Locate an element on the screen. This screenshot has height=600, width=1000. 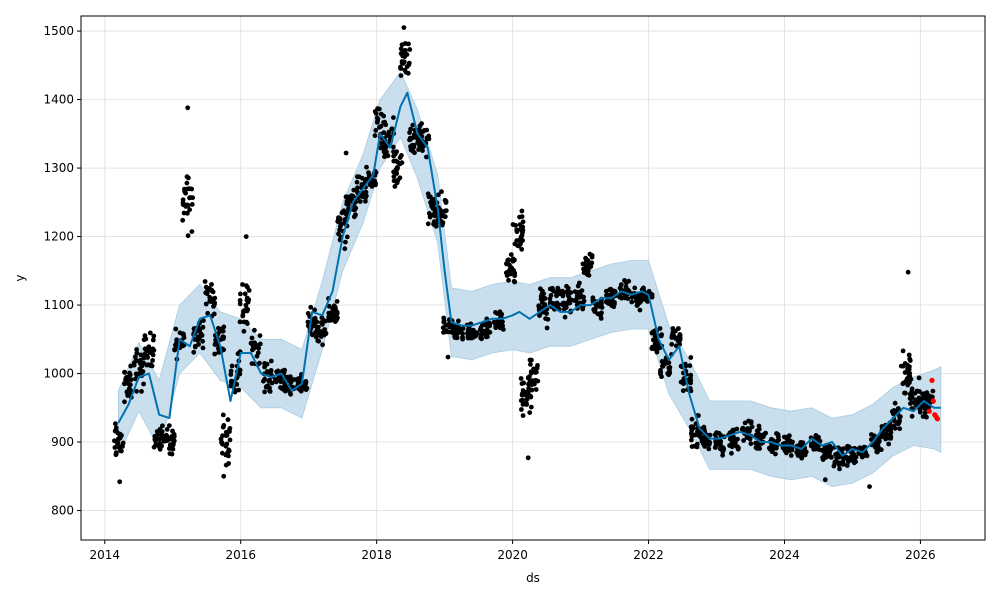
y-tick-label-1300: 1300 is located at coordinates (58, 168).